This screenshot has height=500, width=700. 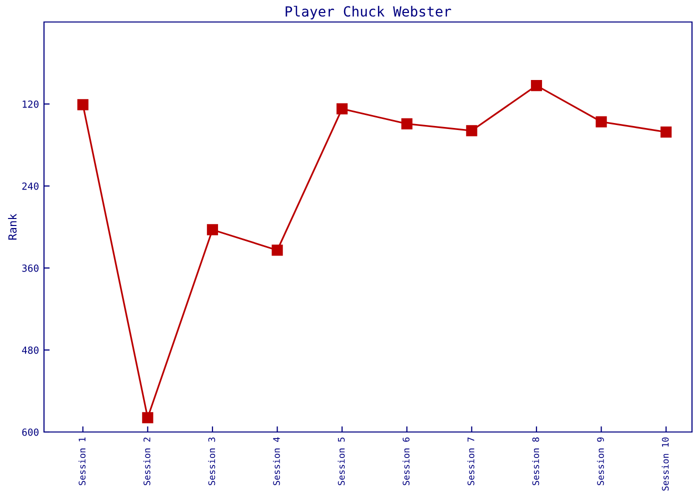 What do you see at coordinates (600, 461) in the screenshot?
I see `x-tick-label: Session 9` at bounding box center [600, 461].